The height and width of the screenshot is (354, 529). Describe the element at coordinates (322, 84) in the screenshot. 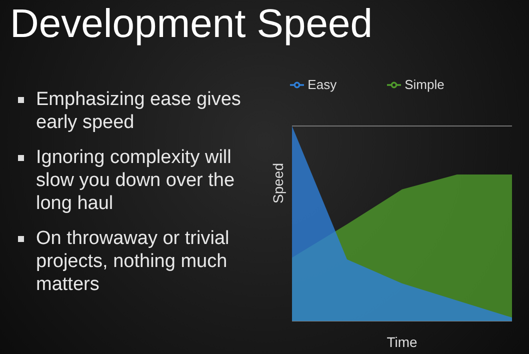

I see `legend-label: Easy` at that location.